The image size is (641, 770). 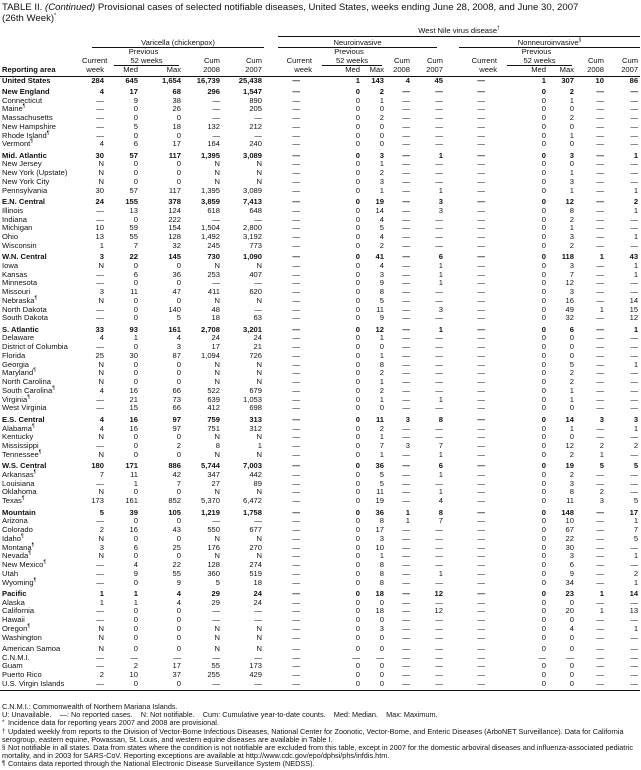 I want to click on cell-neuro-cum2007: 3, so click(x=440, y=202).